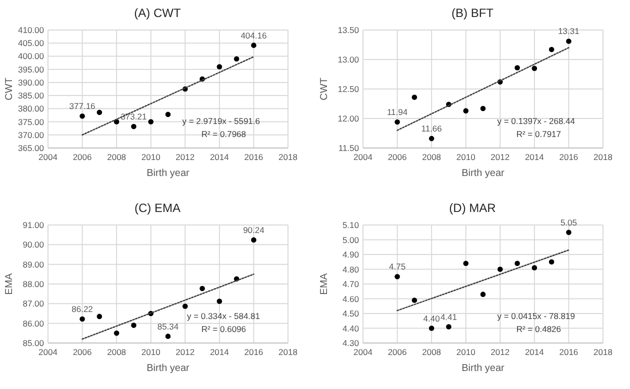 The height and width of the screenshot is (389, 630). Describe the element at coordinates (168, 326) in the screenshot. I see `data-label: 85.34` at that location.